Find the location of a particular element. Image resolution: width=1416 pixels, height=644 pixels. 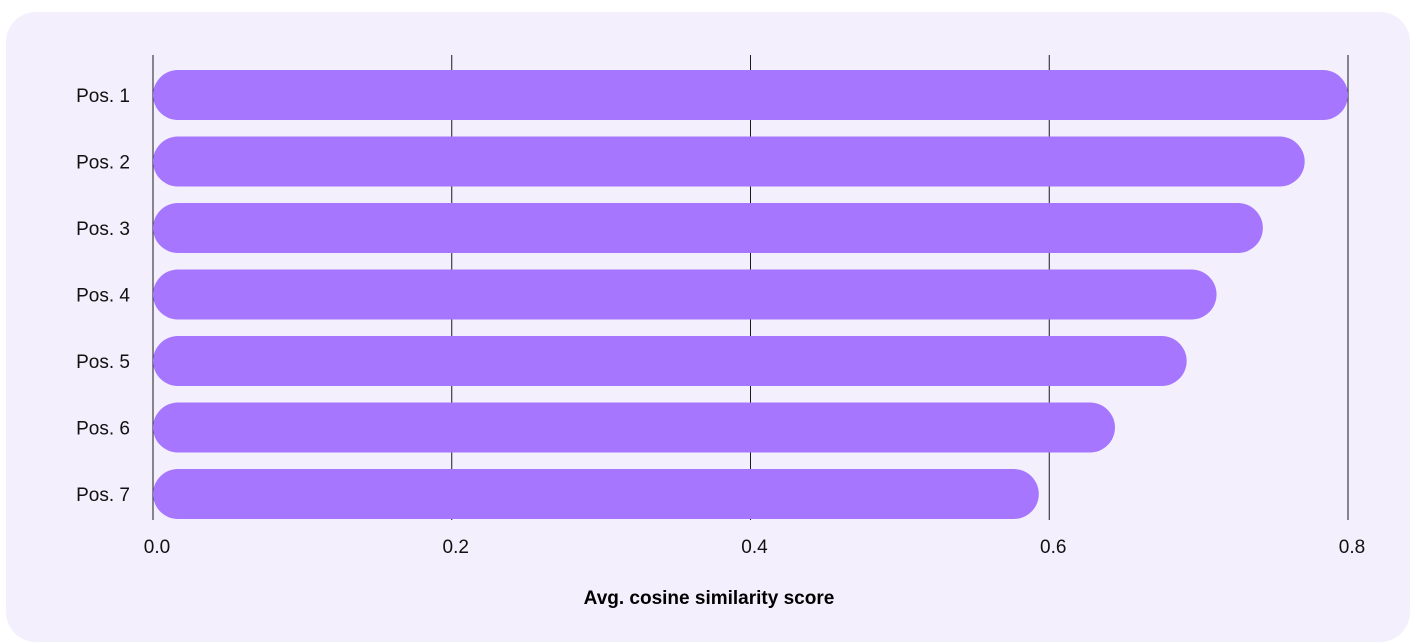

category-label: Pos. 5 is located at coordinates (103, 362).